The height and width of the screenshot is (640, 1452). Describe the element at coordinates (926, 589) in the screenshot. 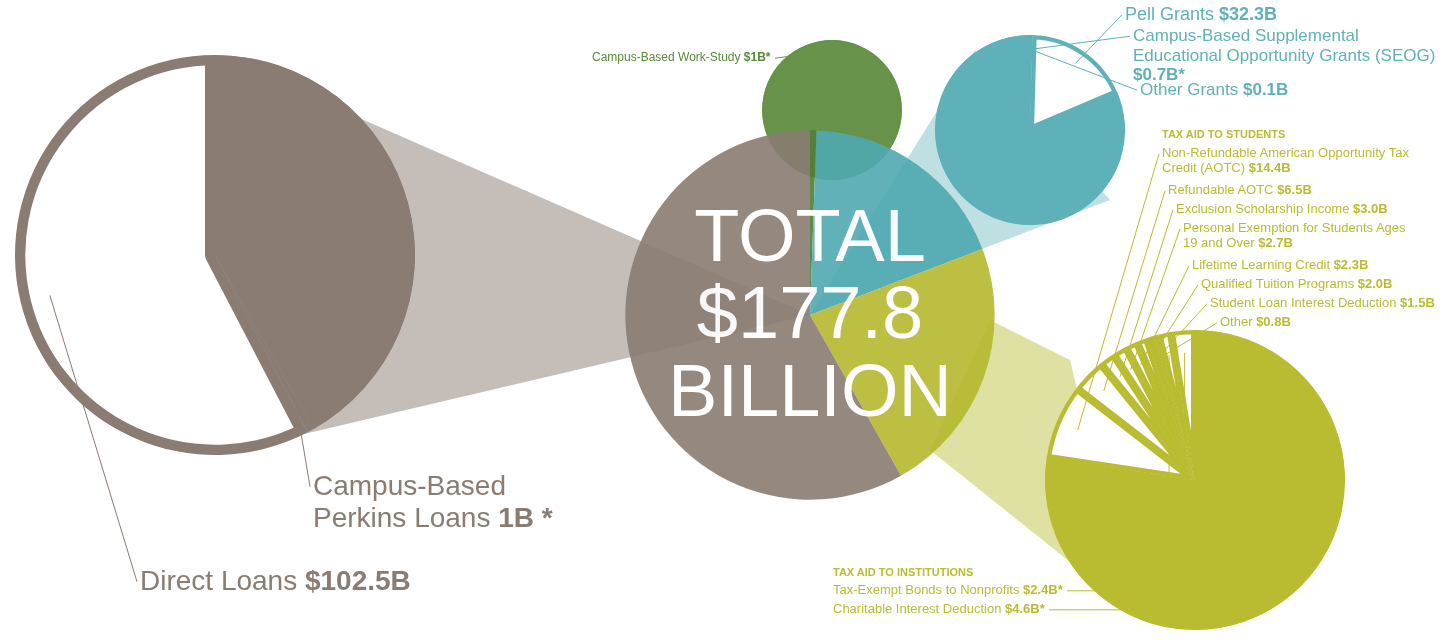

I see `slice-label: Tax-Exempt Bonds to Nonprofits` at that location.